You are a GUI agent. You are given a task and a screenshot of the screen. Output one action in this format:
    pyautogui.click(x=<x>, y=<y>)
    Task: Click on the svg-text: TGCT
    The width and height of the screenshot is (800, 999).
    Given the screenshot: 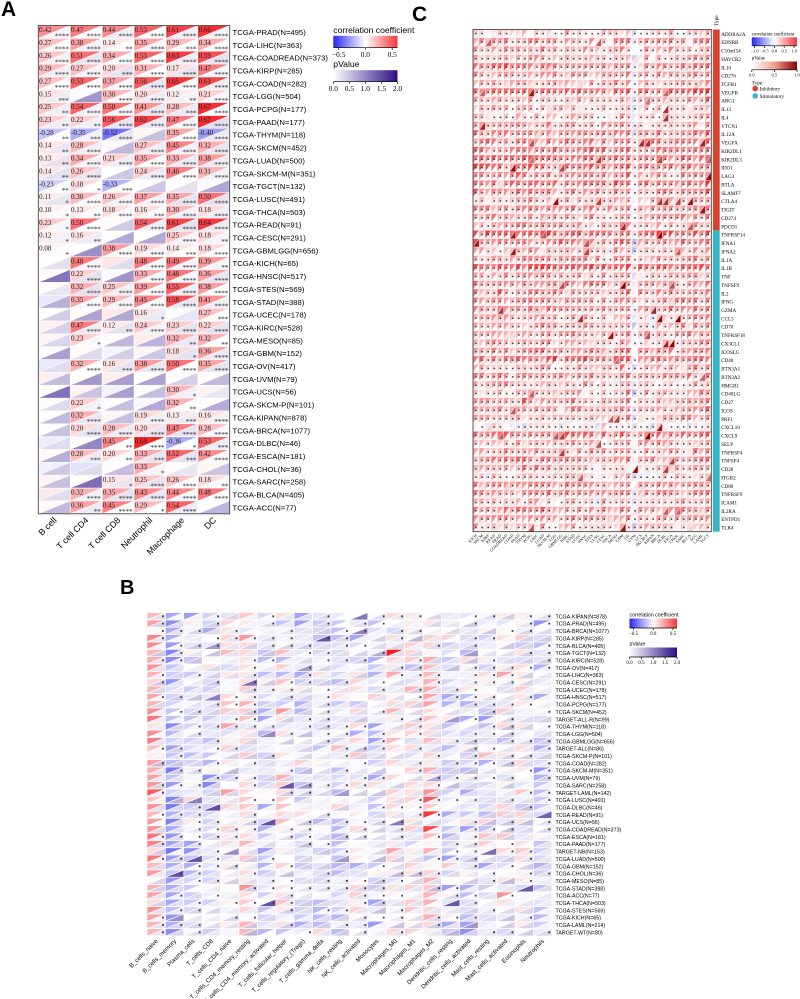 What is the action you would take?
    pyautogui.click(x=705, y=539)
    